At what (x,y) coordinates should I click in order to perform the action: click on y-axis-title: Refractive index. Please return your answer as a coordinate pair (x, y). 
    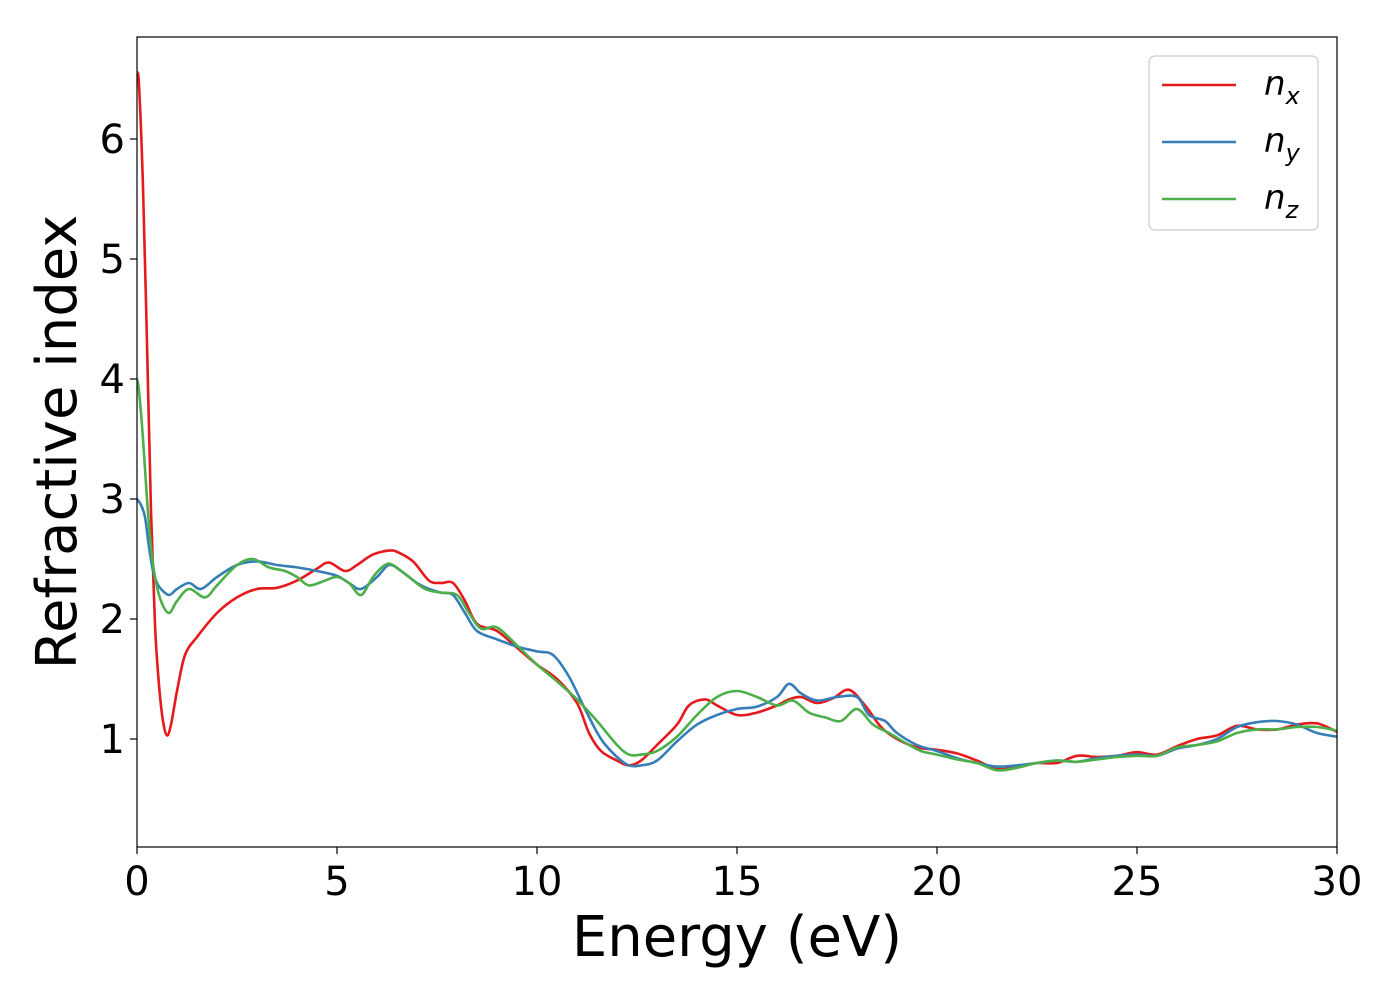
    Looking at the image, I should click on (57, 442).